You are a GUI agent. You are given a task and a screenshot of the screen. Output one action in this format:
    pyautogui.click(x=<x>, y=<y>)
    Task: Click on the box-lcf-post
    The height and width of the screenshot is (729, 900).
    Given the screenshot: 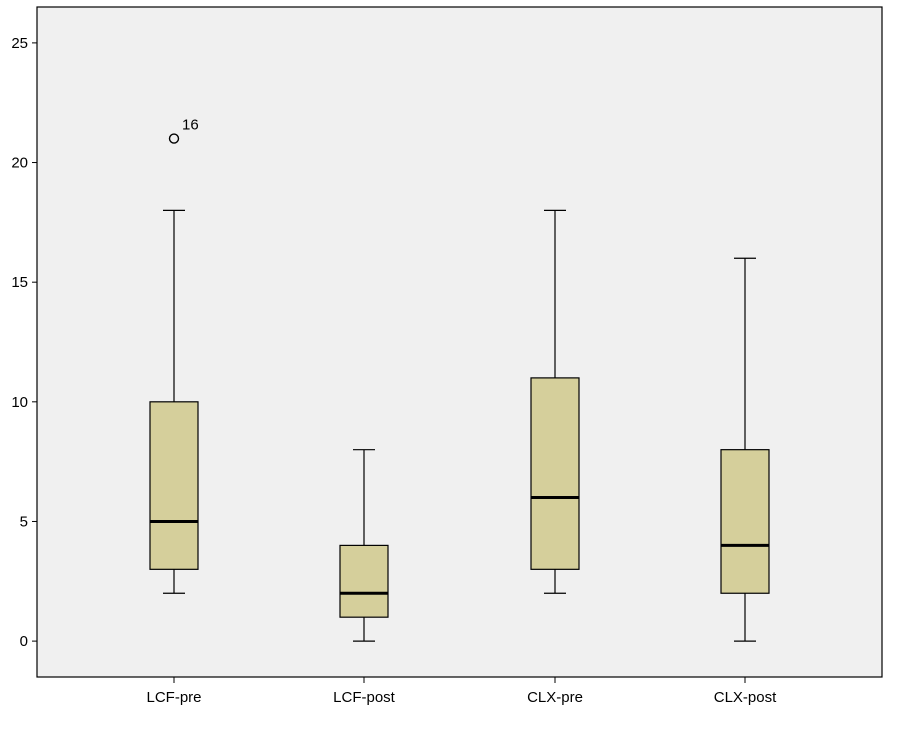 What is the action you would take?
    pyautogui.click(x=364, y=545)
    